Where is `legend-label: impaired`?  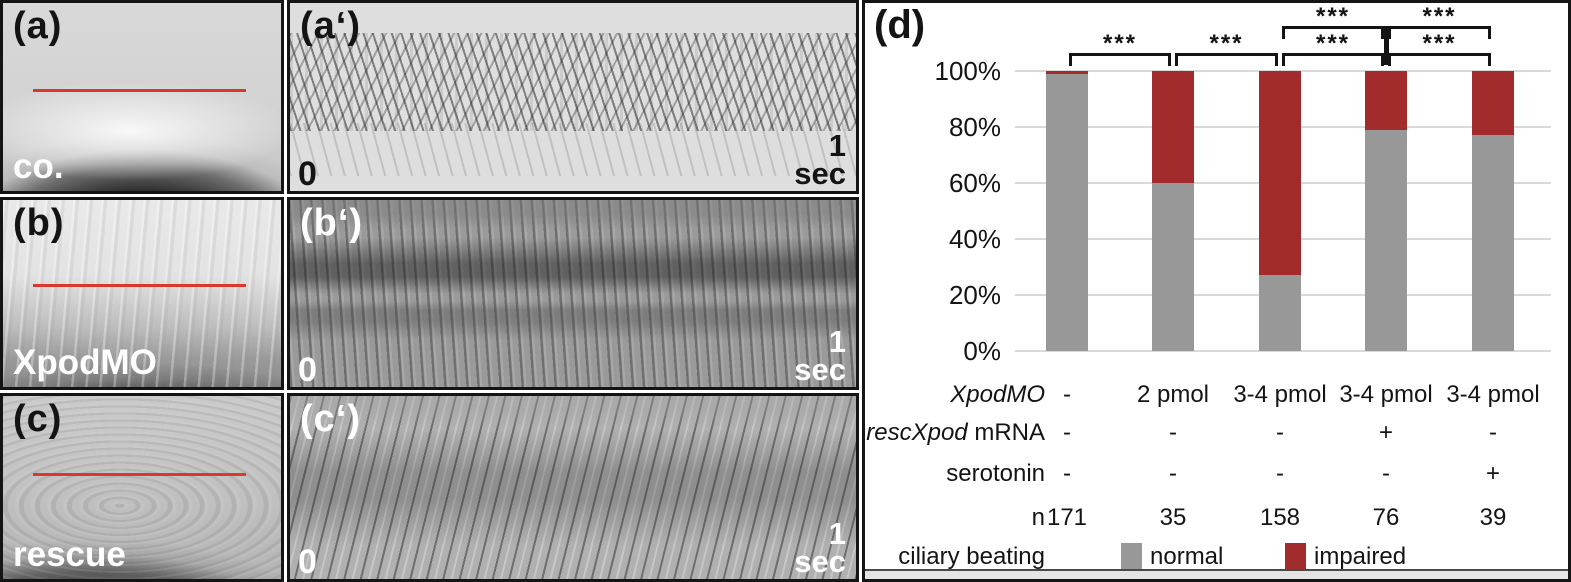 legend-label: impaired is located at coordinates (1360, 556).